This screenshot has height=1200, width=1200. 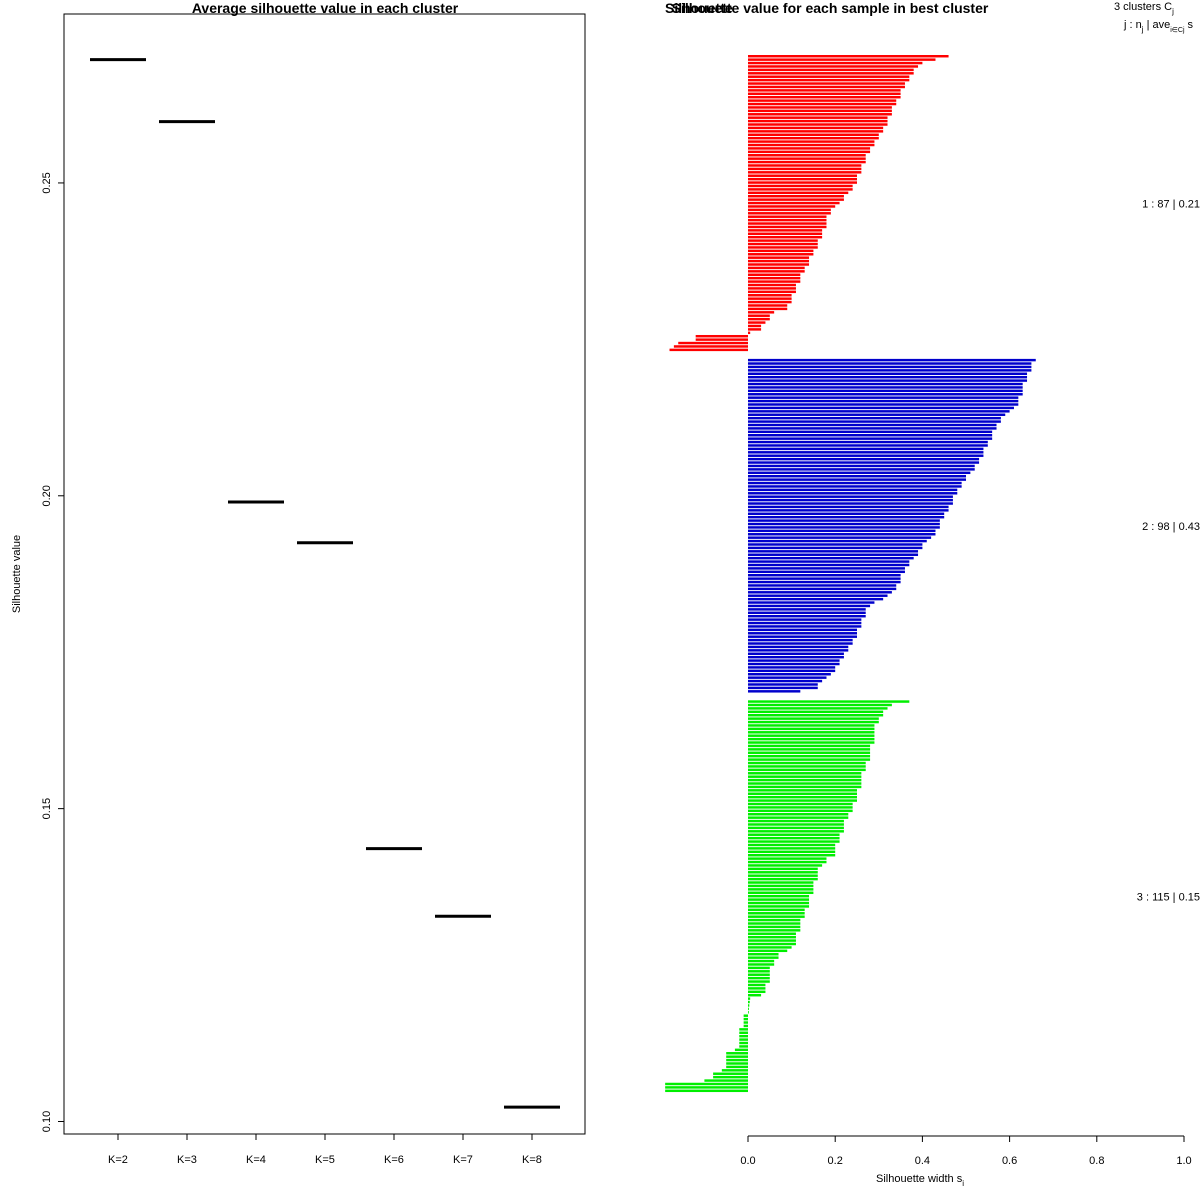 What do you see at coordinates (325, 1150) in the screenshot?
I see `left-x-axis: K=2 K=3 K=4 K=5 K=6 K=7 K=8` at bounding box center [325, 1150].